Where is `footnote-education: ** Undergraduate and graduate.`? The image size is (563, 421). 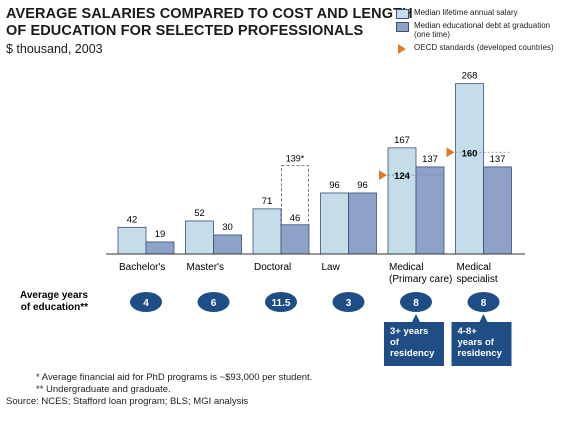
footnote-education: ** Undergraduate and graduate. is located at coordinates (103, 389).